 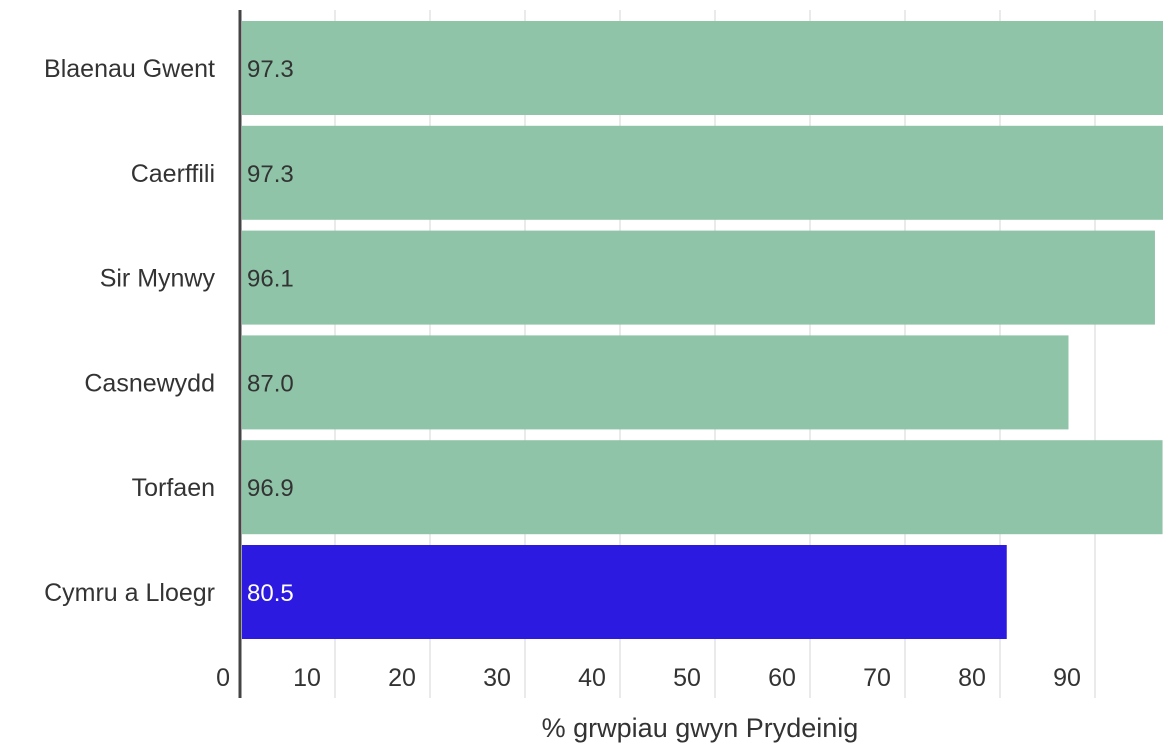 I want to click on x-tick-label: 0, so click(x=223, y=678).